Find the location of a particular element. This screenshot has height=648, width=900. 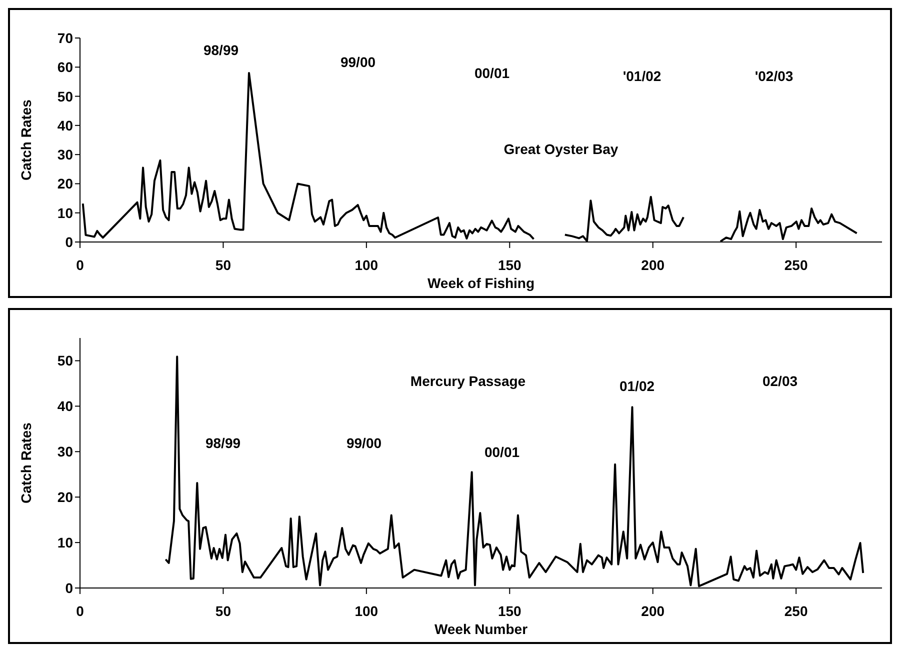

annotation: 02/03 is located at coordinates (780, 381).